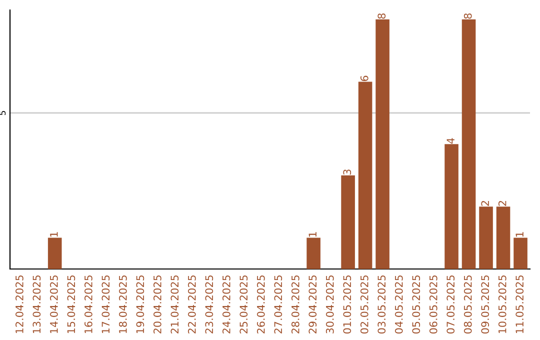 The image size is (540, 340). I want to click on data-label: 6, so click(364, 79).